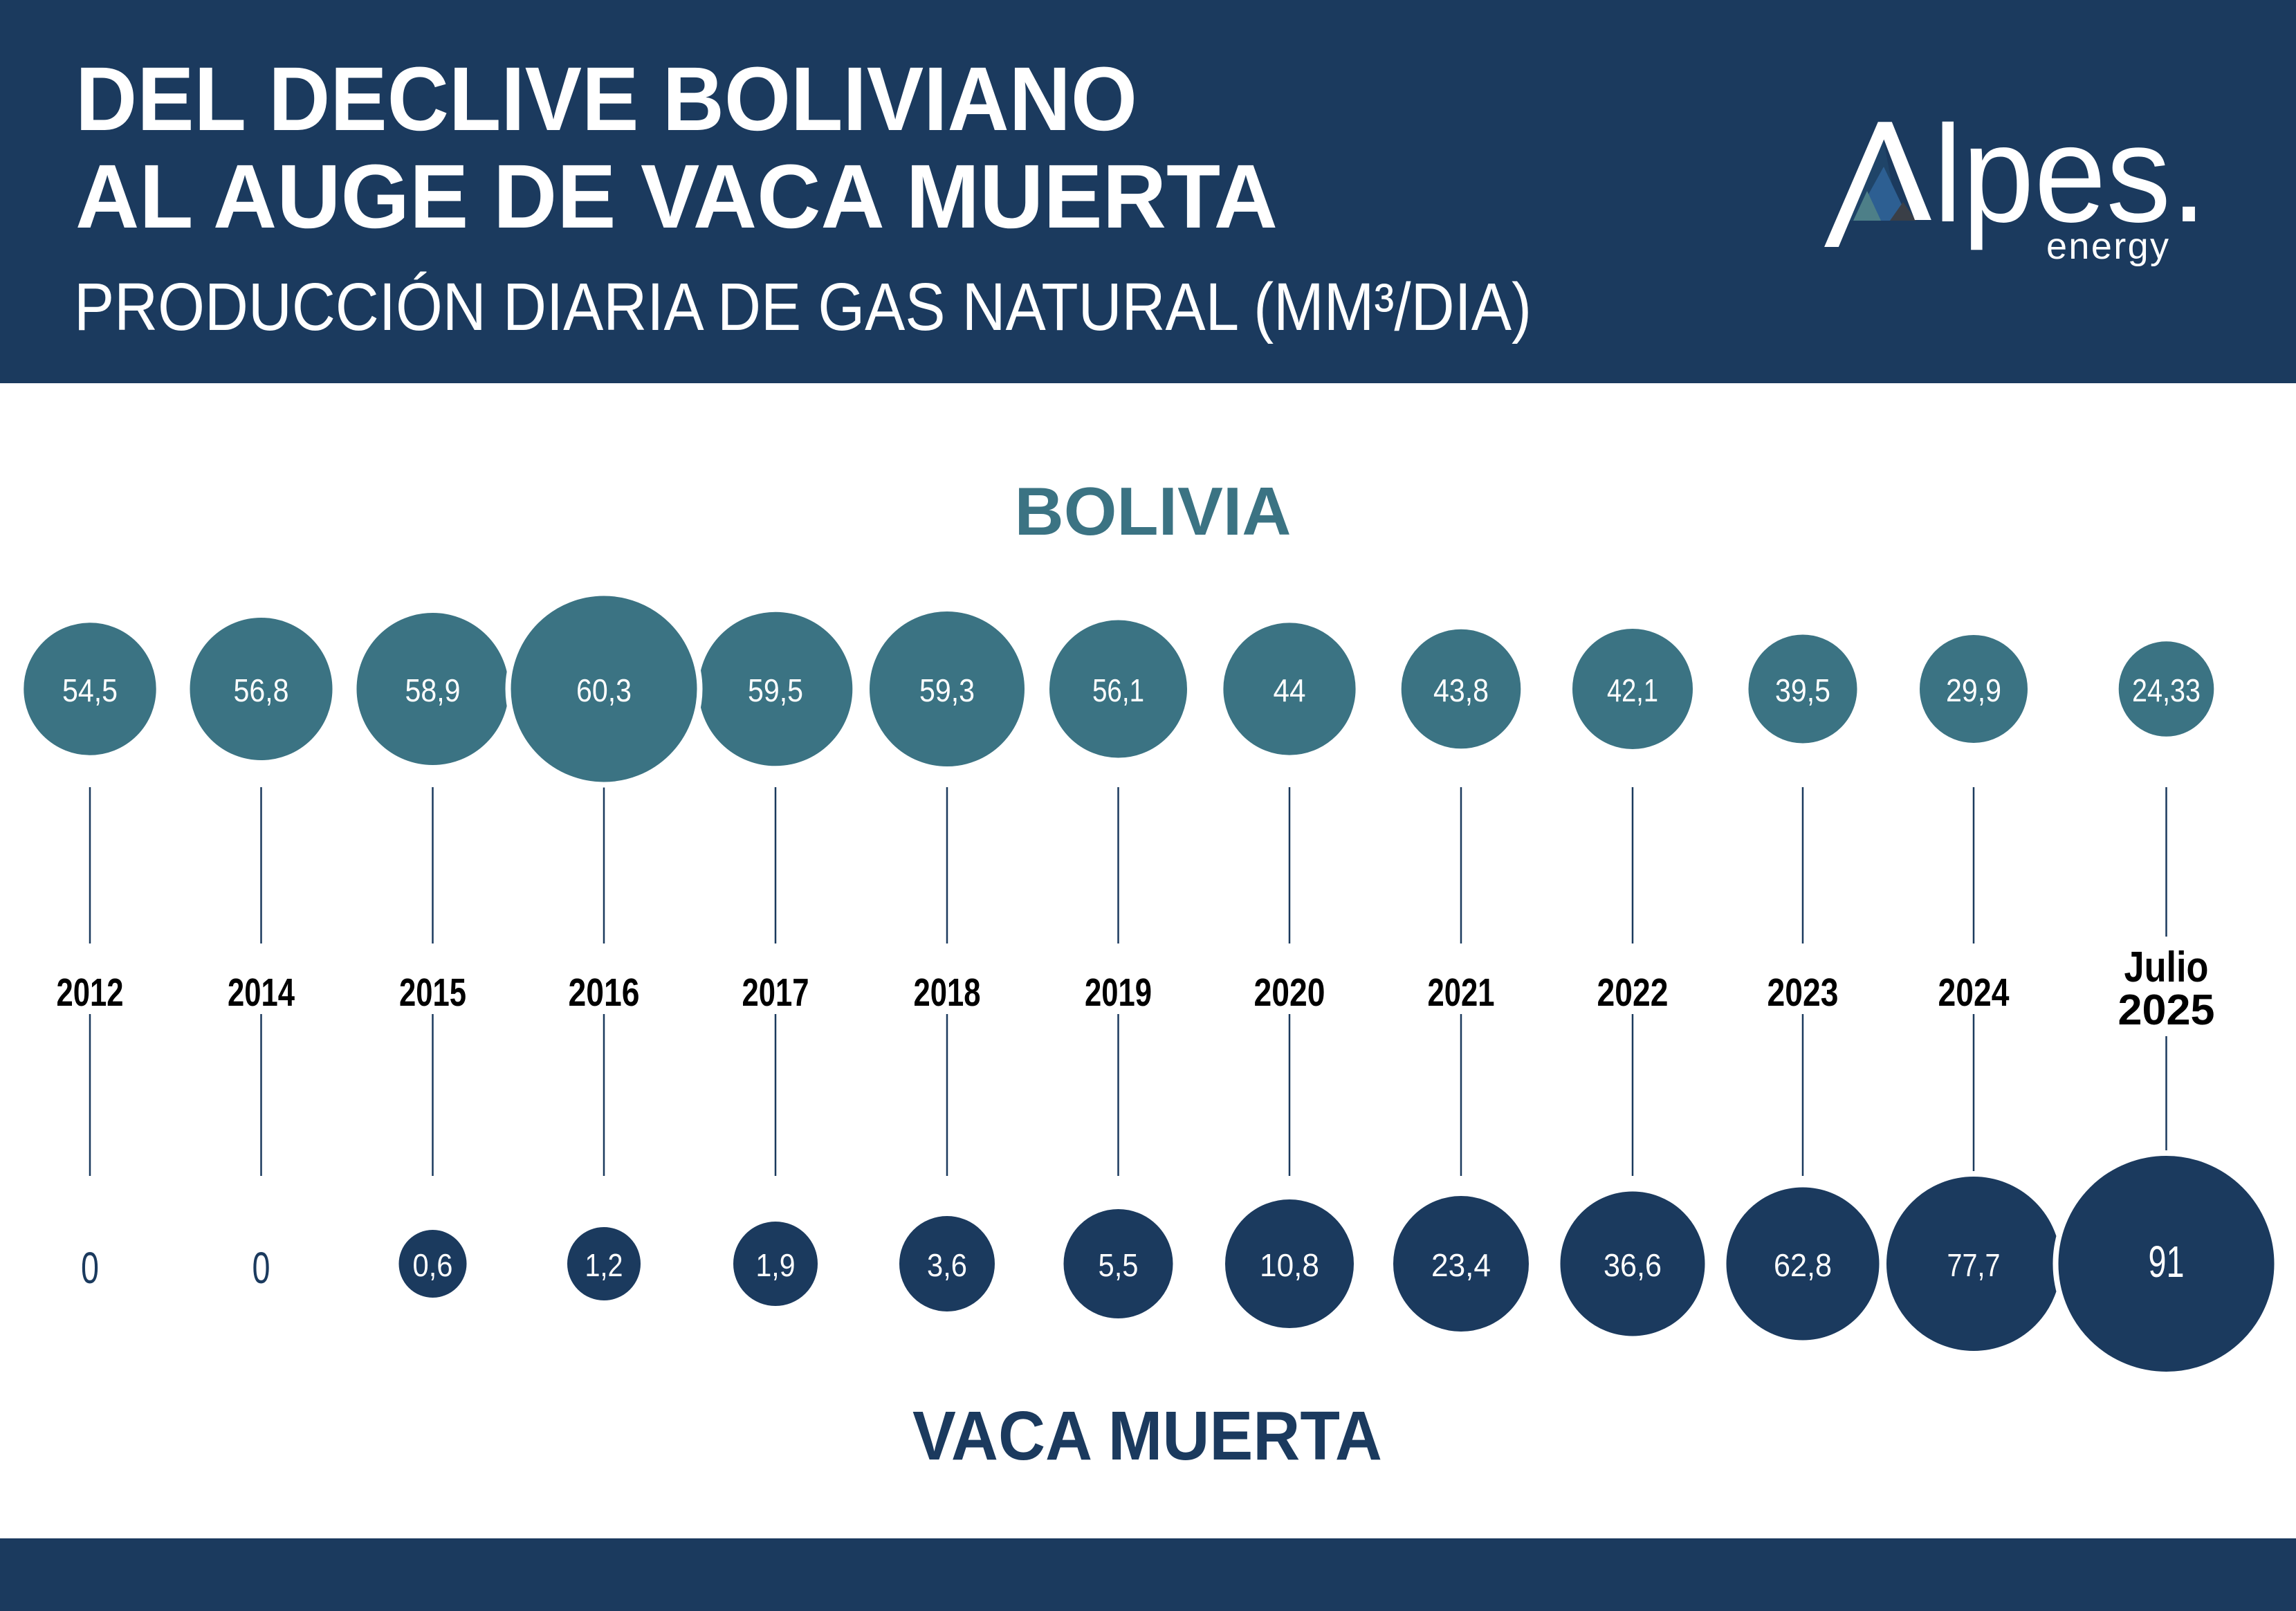 The height and width of the screenshot is (1611, 2296). What do you see at coordinates (775, 992) in the screenshot?
I see `svg-text: 2017` at bounding box center [775, 992].